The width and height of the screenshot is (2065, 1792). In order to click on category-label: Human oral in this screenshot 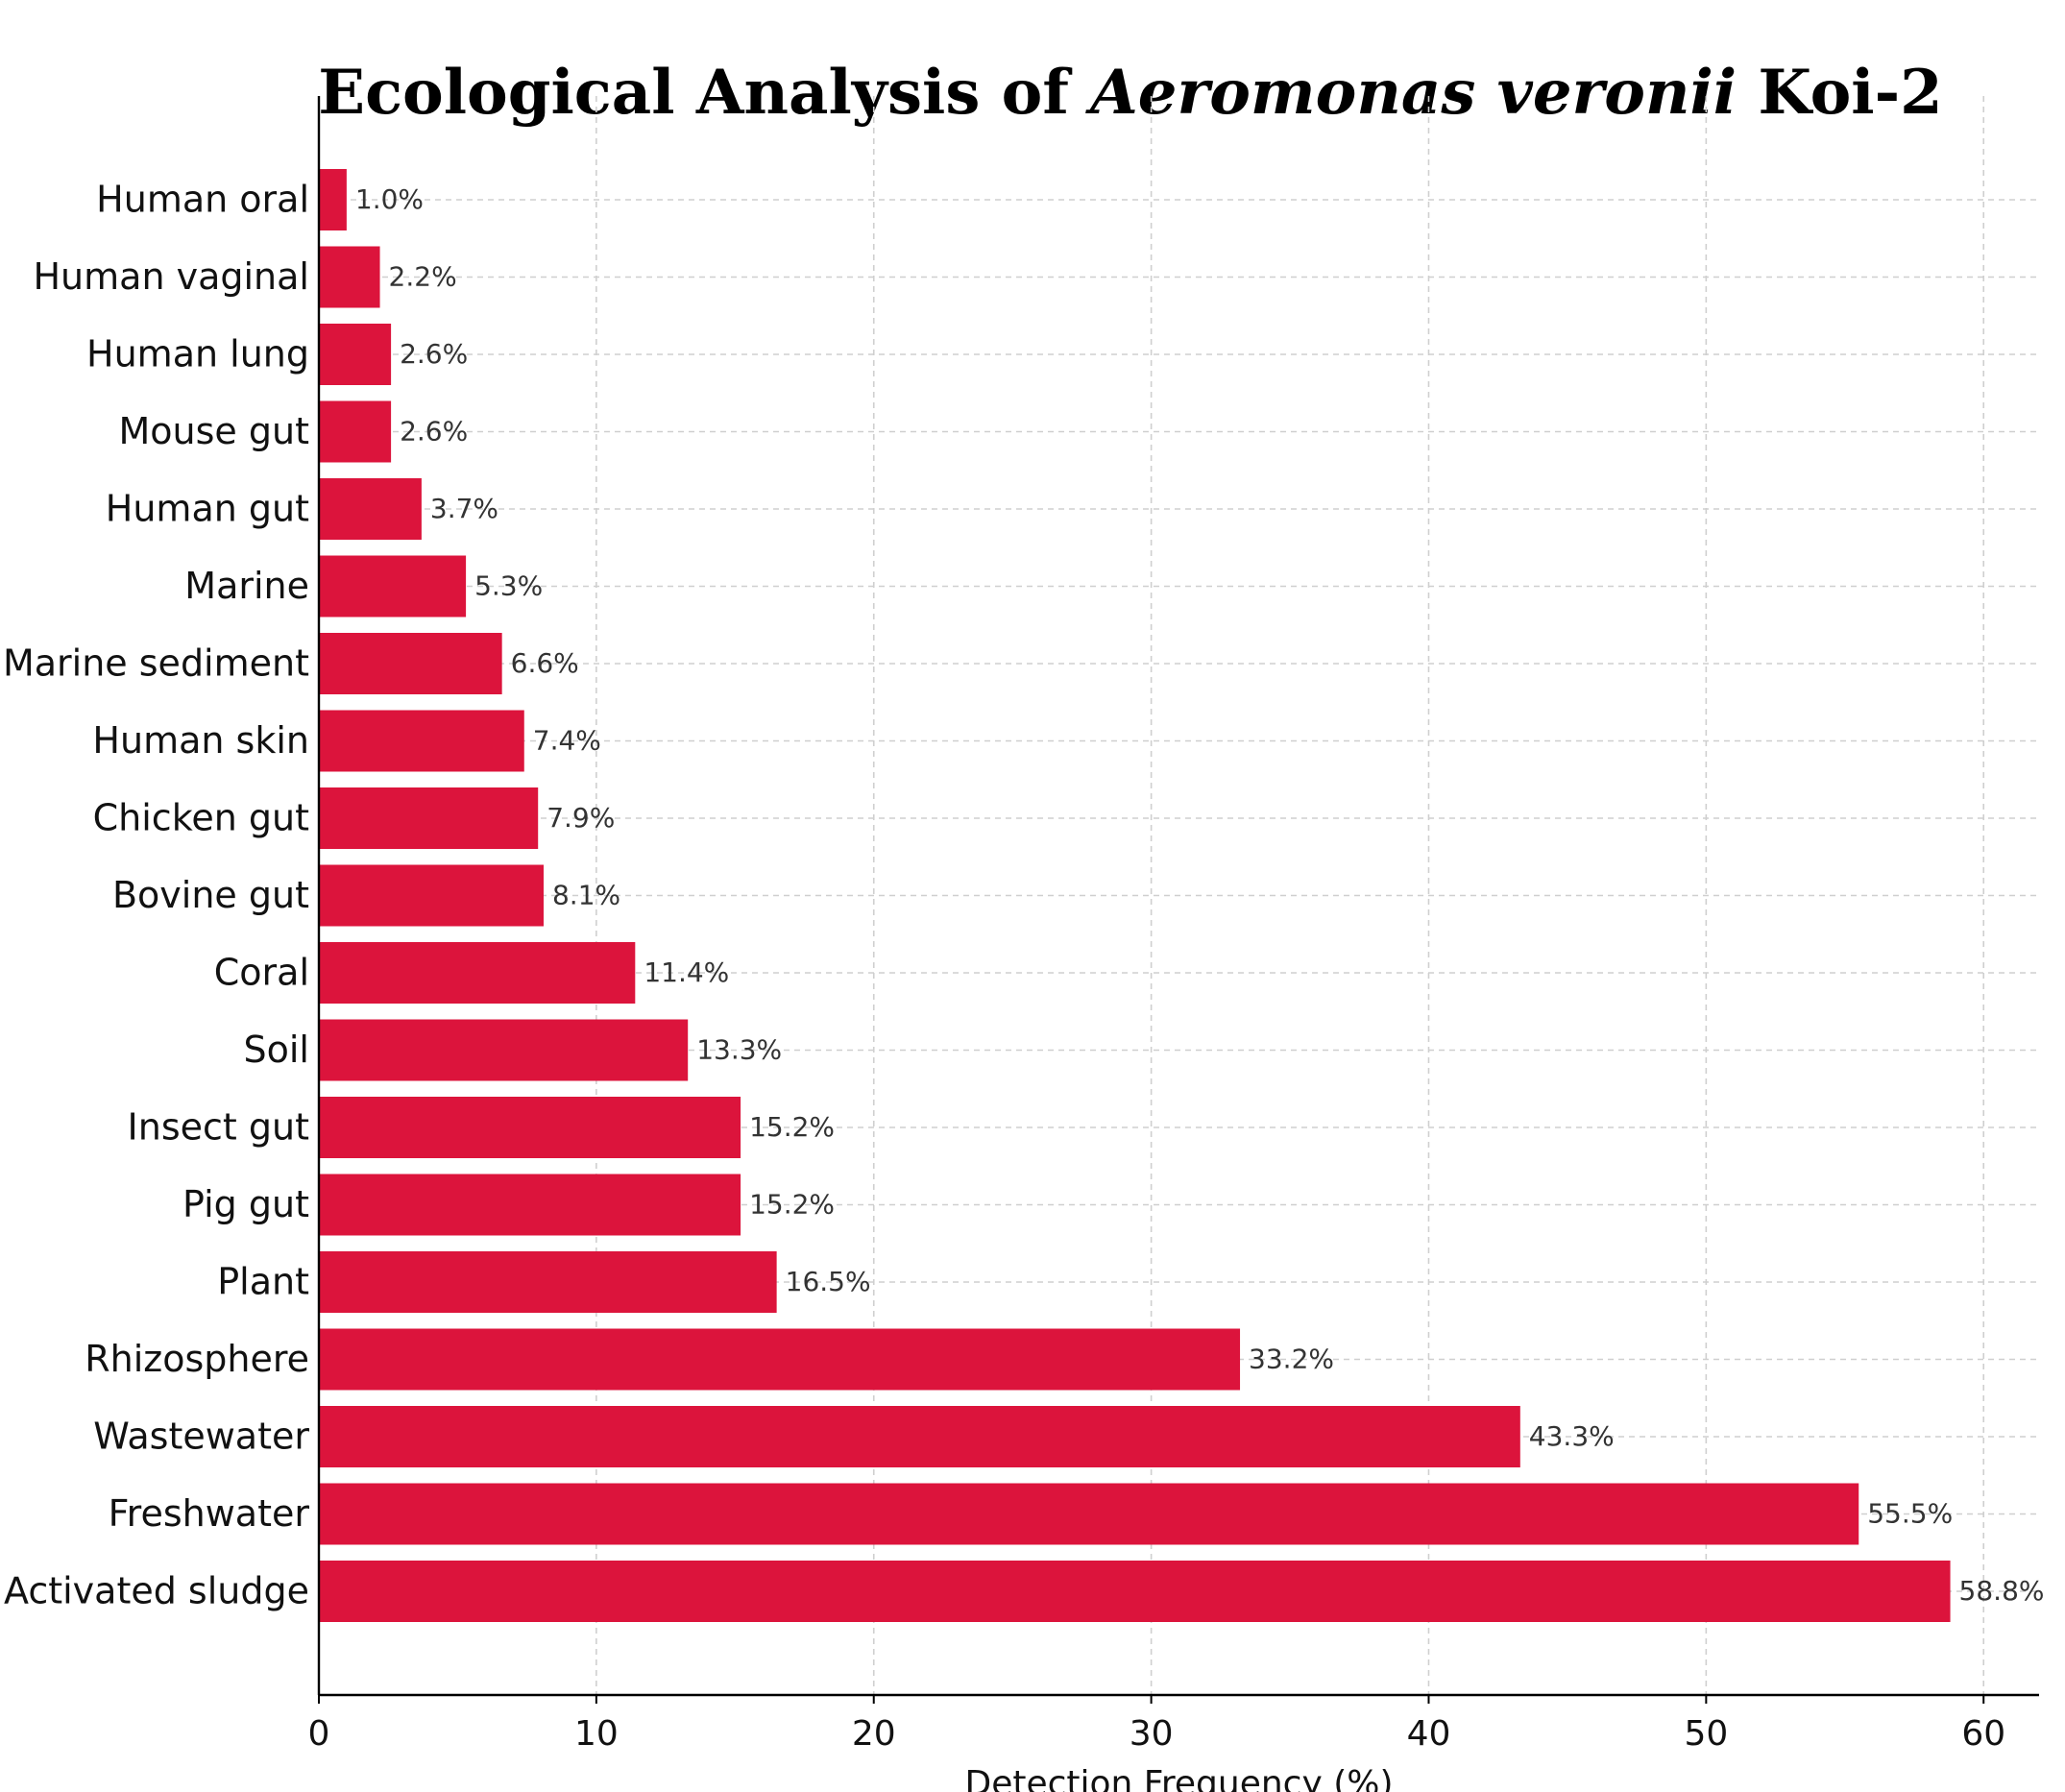, I will do `click(202, 200)`.